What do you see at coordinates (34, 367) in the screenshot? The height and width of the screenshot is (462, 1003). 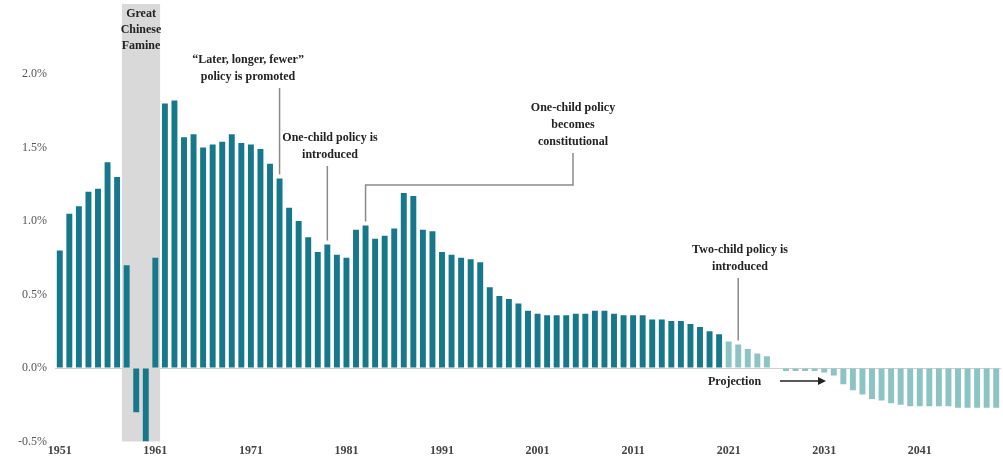 I see `y-tick-label: 0.0%` at bounding box center [34, 367].